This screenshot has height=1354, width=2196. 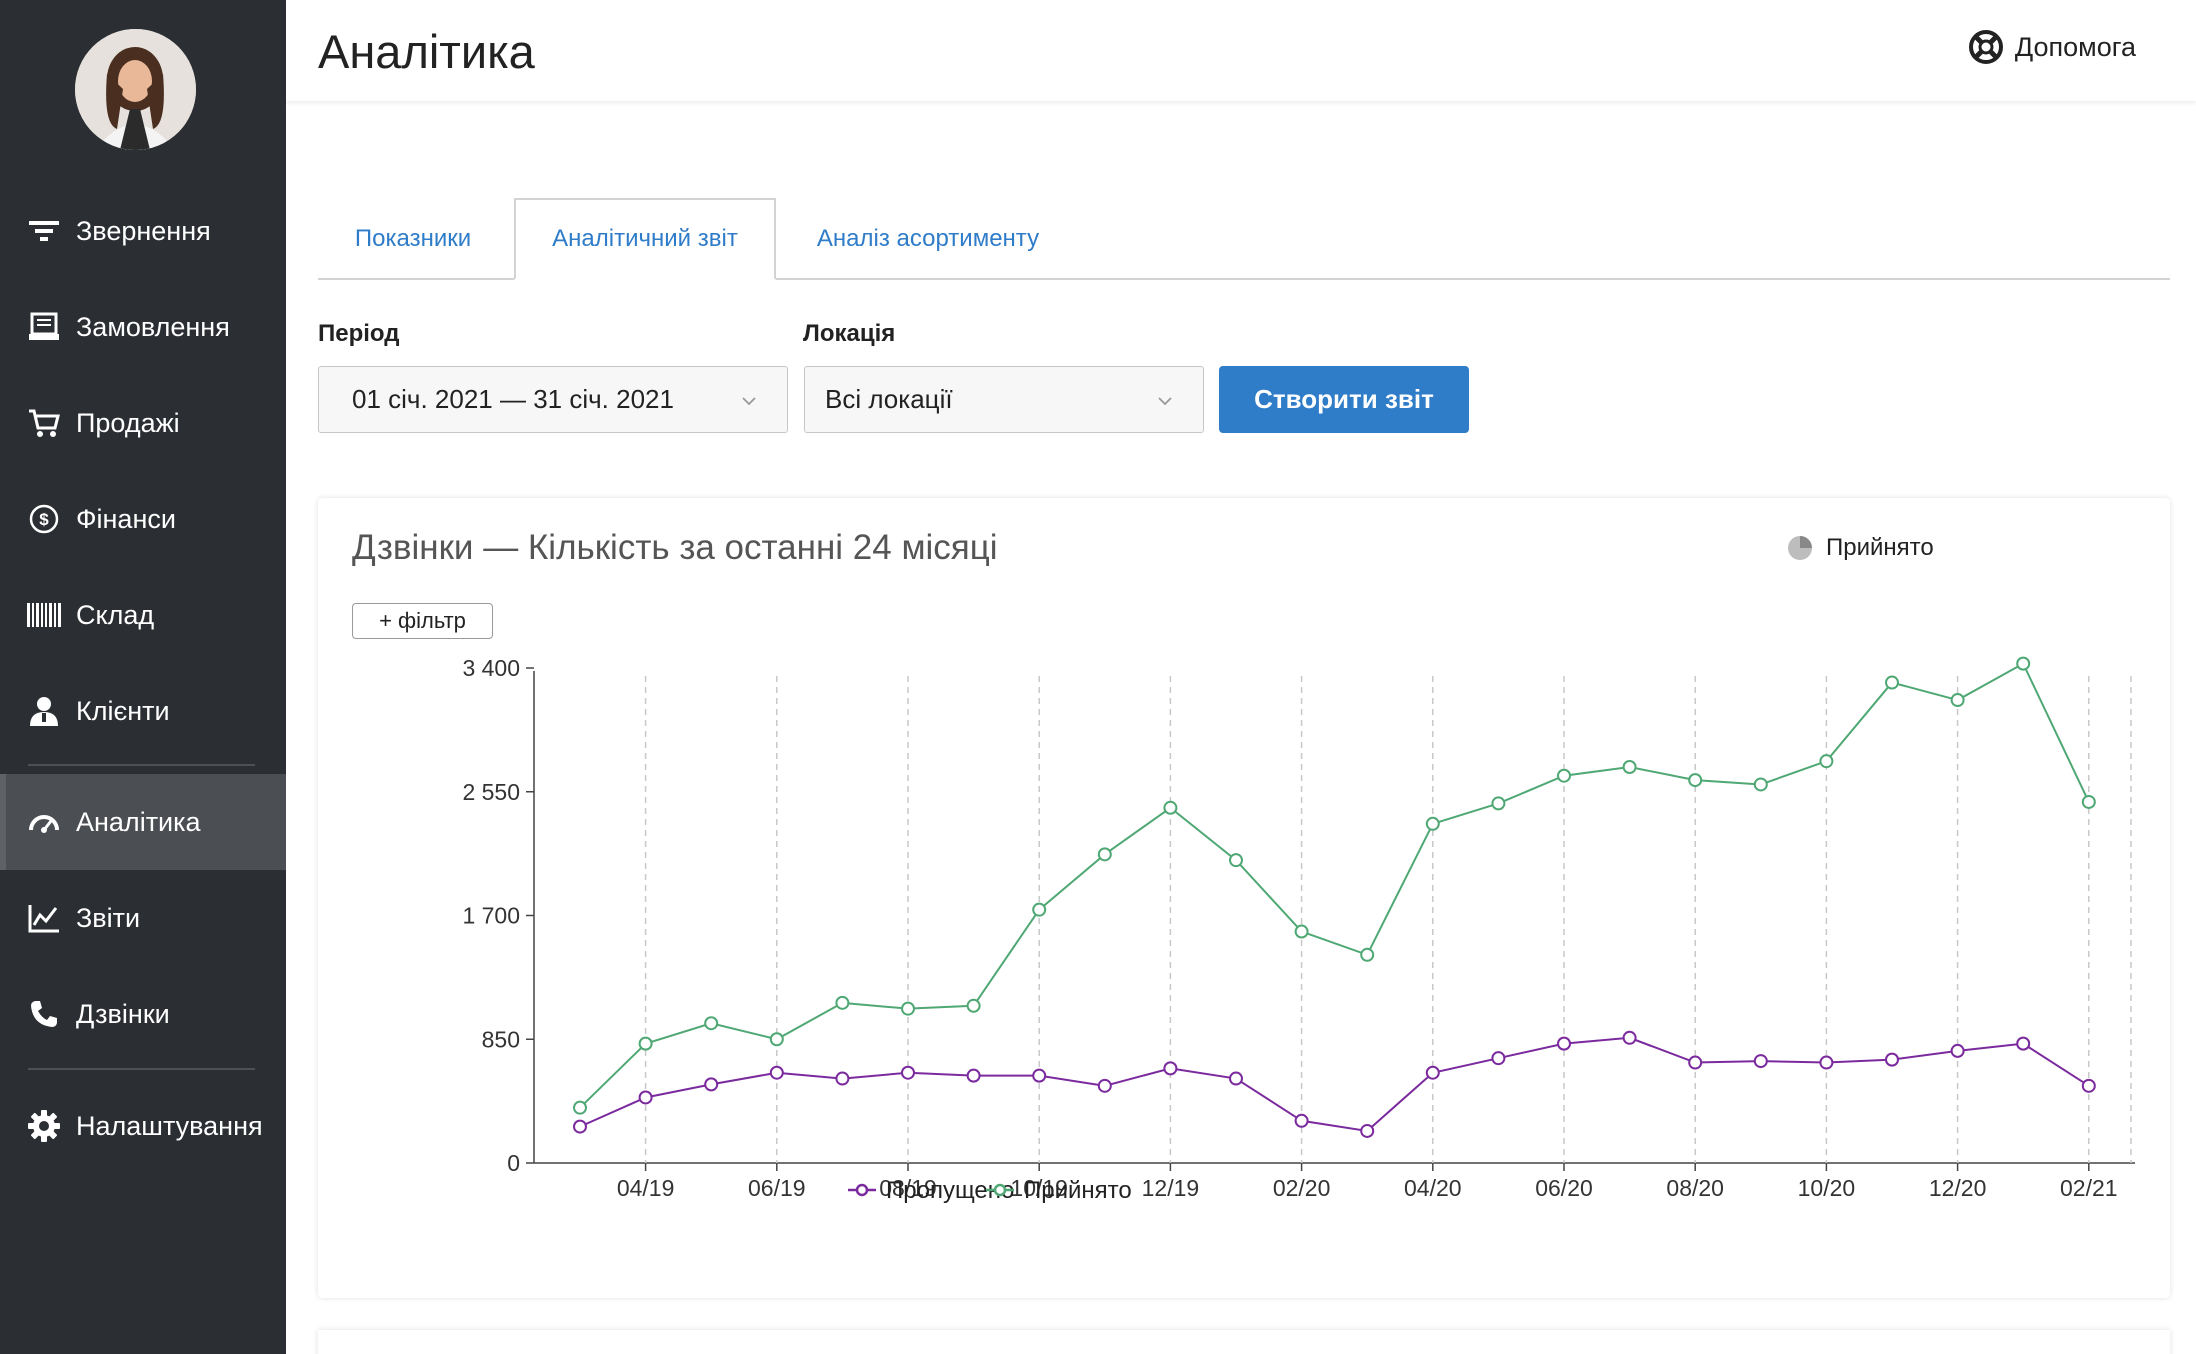 I want to click on sidebar-item-label: Клієнти, so click(x=123, y=710).